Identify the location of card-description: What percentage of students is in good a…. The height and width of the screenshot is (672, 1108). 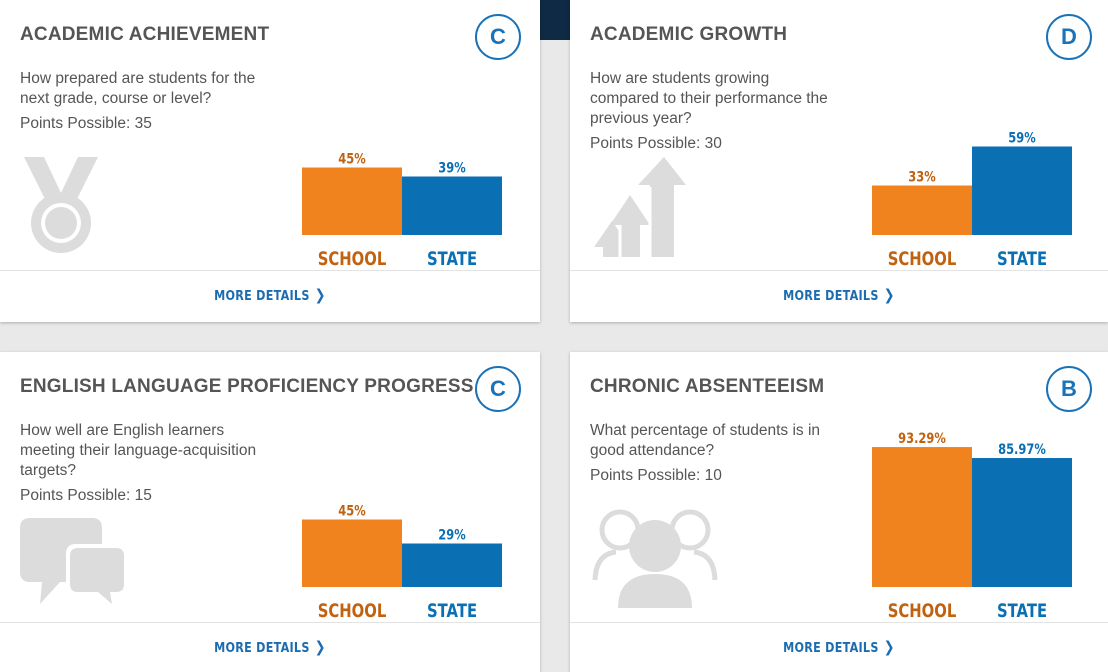
(705, 453).